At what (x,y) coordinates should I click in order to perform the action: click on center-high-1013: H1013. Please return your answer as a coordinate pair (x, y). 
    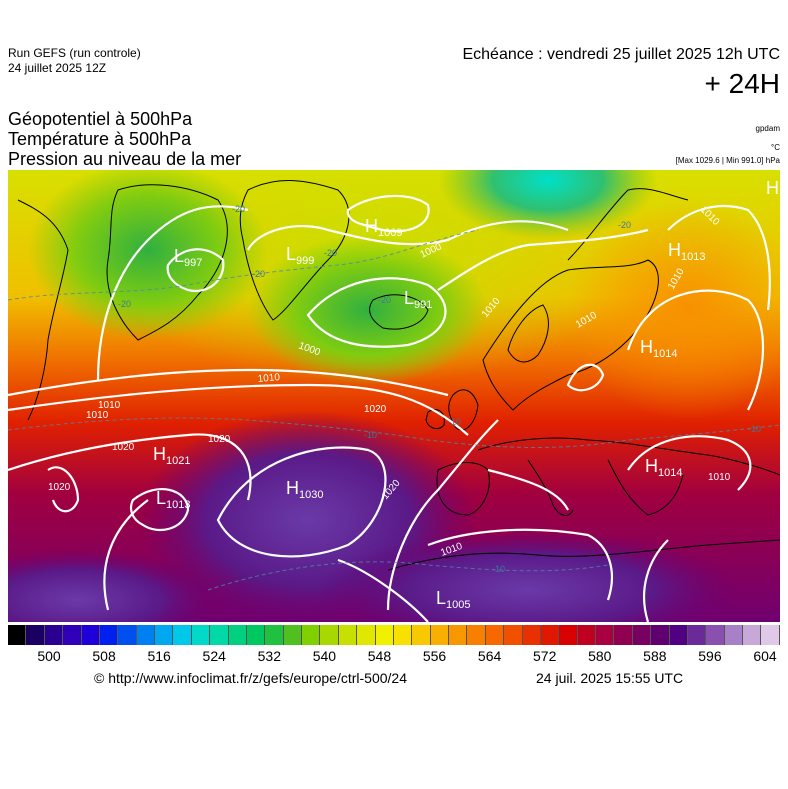
    Looking at the image, I should click on (686, 251).